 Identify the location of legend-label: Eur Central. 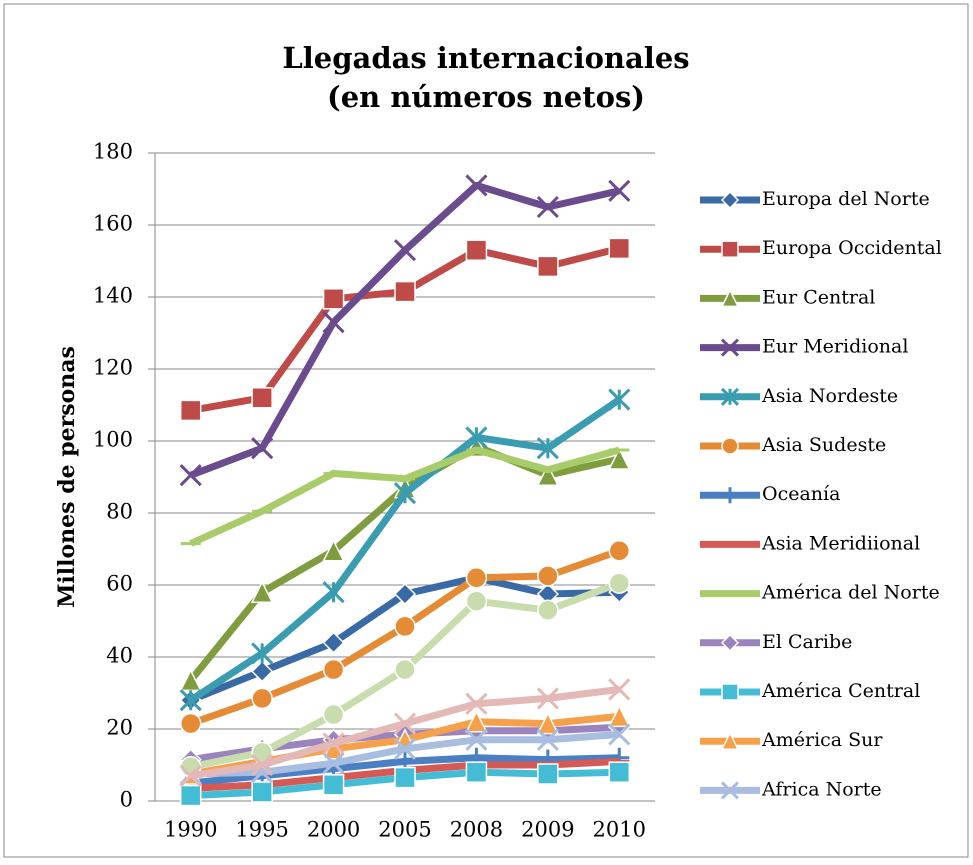
(818, 297).